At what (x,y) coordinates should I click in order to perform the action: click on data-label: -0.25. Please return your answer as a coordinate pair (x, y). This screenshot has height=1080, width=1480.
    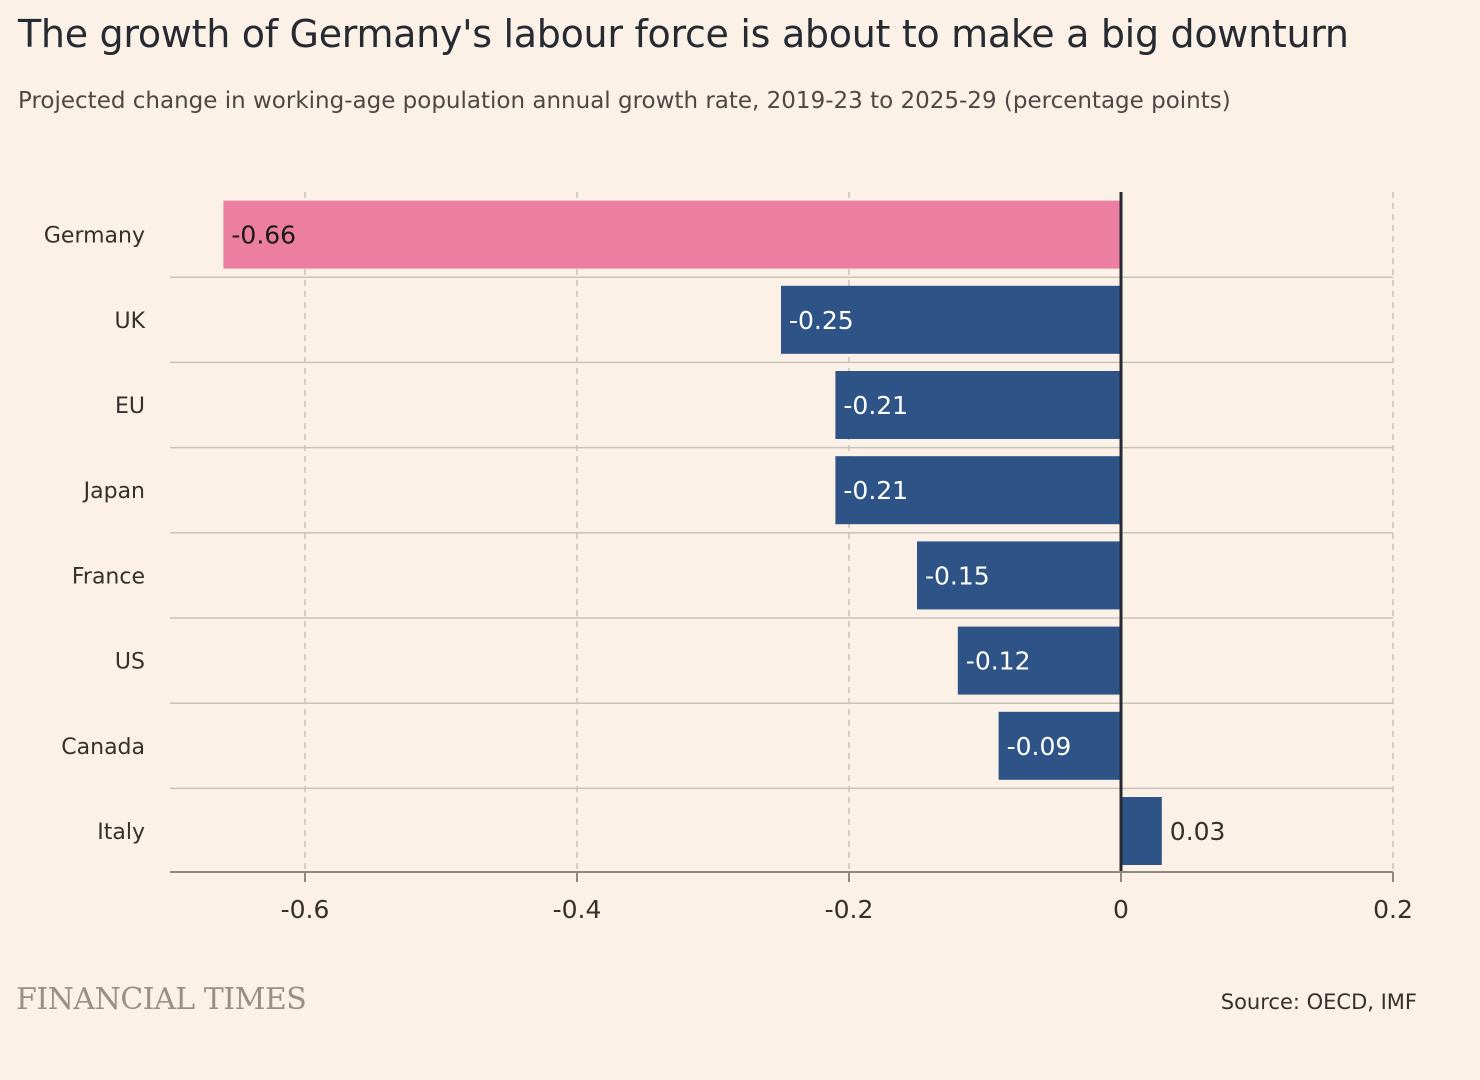
    Looking at the image, I should click on (821, 320).